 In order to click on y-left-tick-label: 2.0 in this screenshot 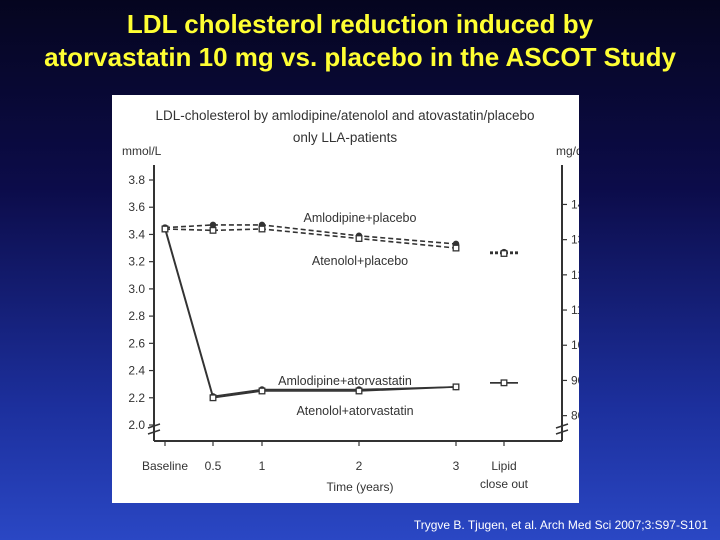, I will do `click(136, 425)`.